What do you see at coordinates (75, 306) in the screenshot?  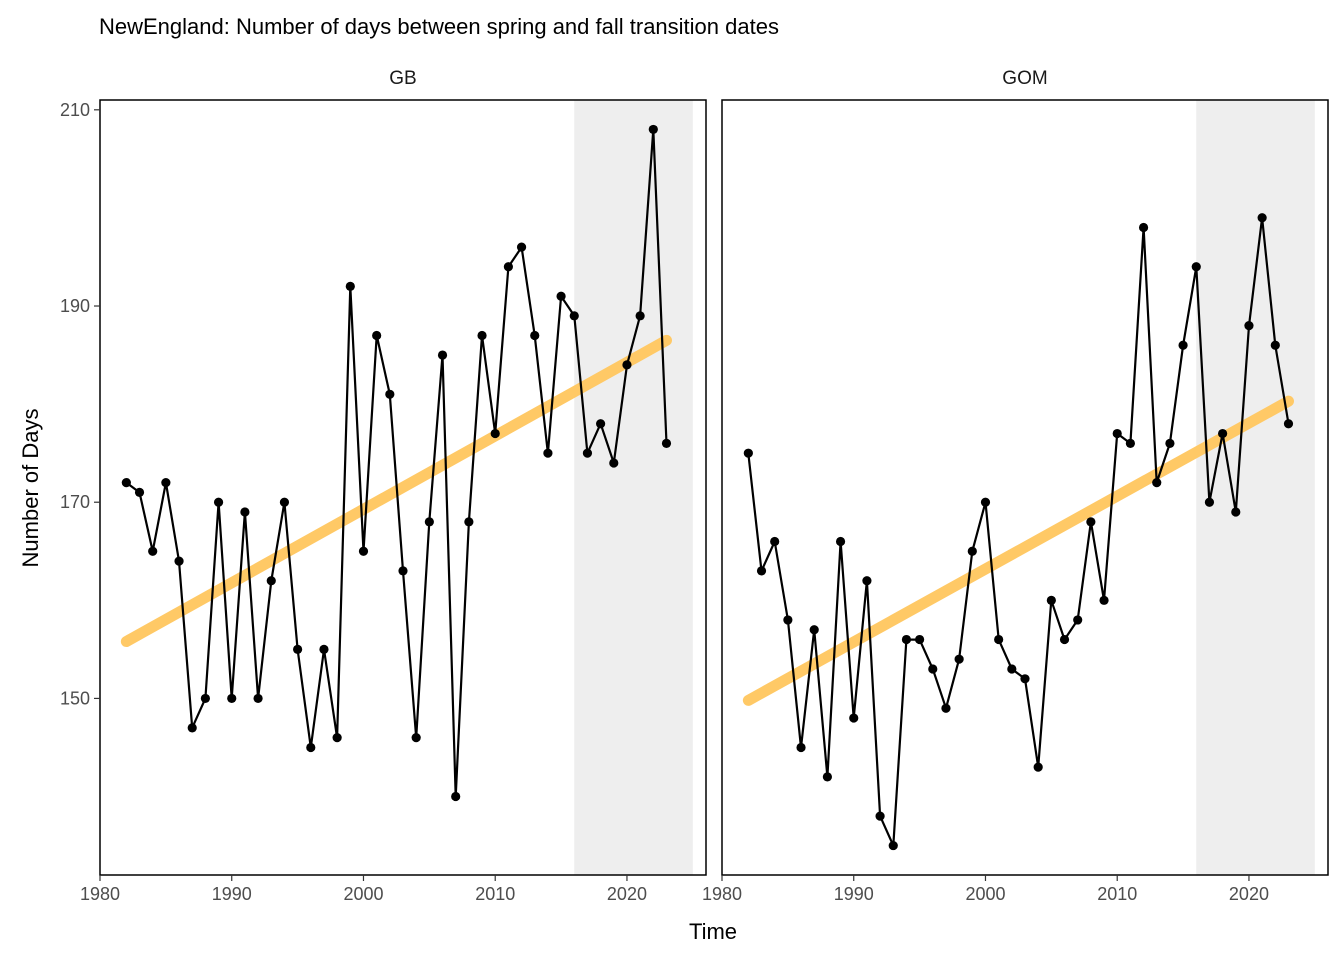 I see `y-tick-label: 190` at bounding box center [75, 306].